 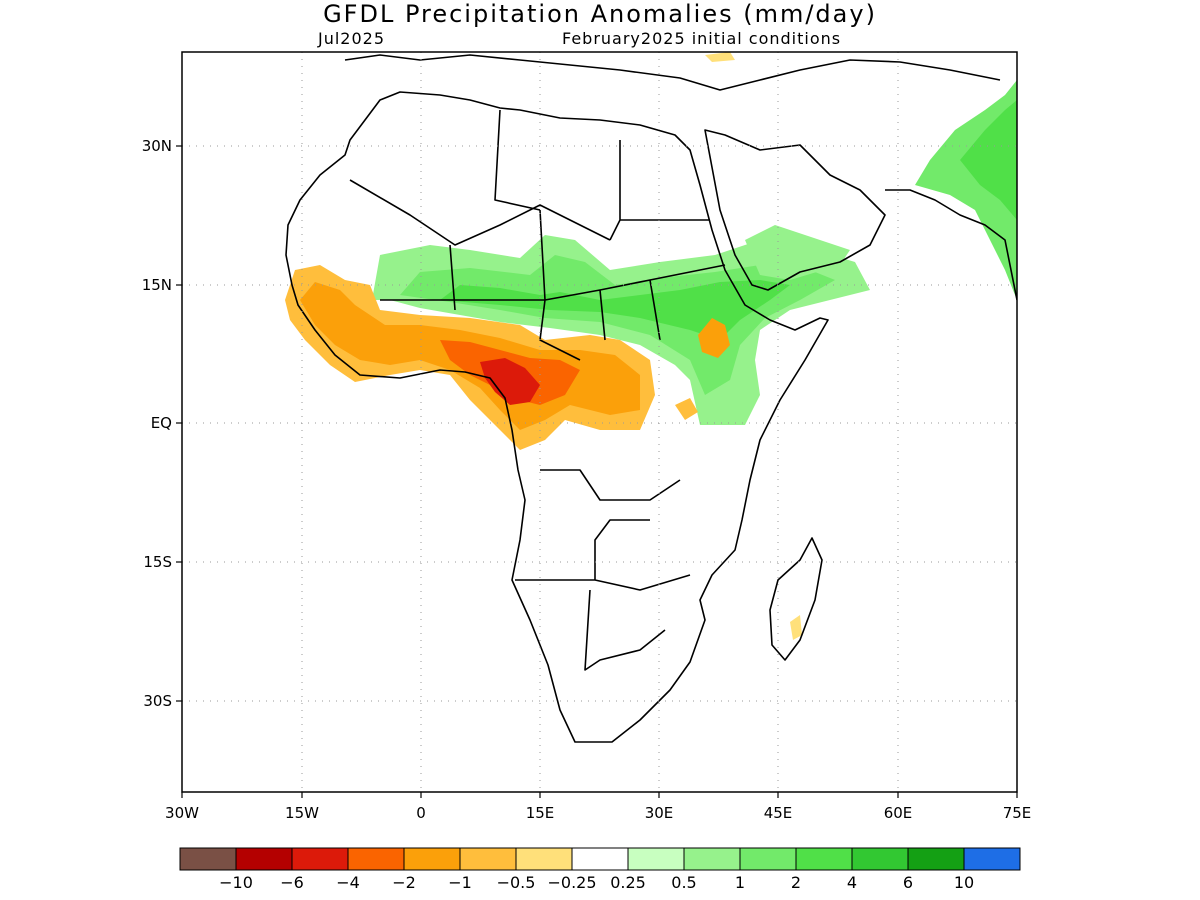 What do you see at coordinates (796, 627) in the screenshot?
I see `madagascar-dry-spot` at bounding box center [796, 627].